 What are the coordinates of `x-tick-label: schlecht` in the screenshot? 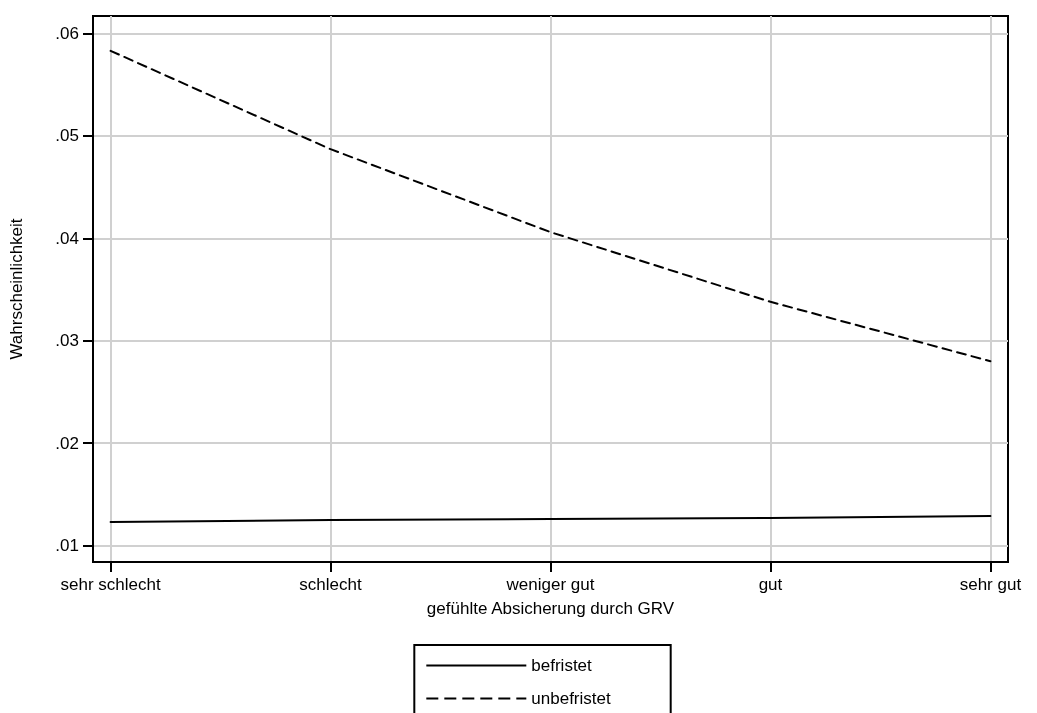 It's located at (330, 584).